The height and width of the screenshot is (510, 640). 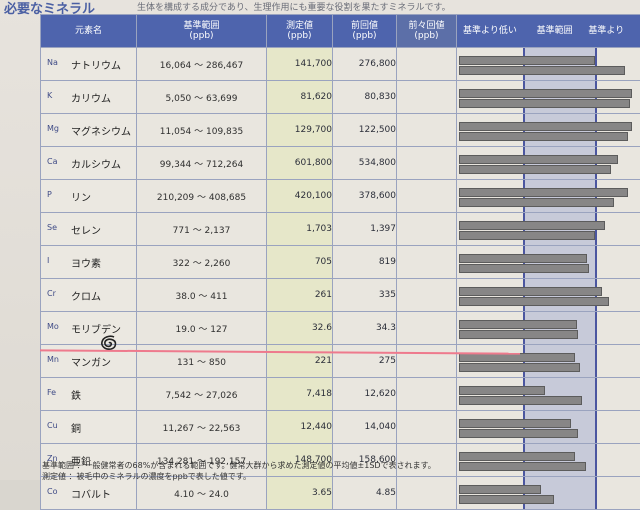 I want to click on reference-range: 131 〜 850, so click(x=201, y=363).